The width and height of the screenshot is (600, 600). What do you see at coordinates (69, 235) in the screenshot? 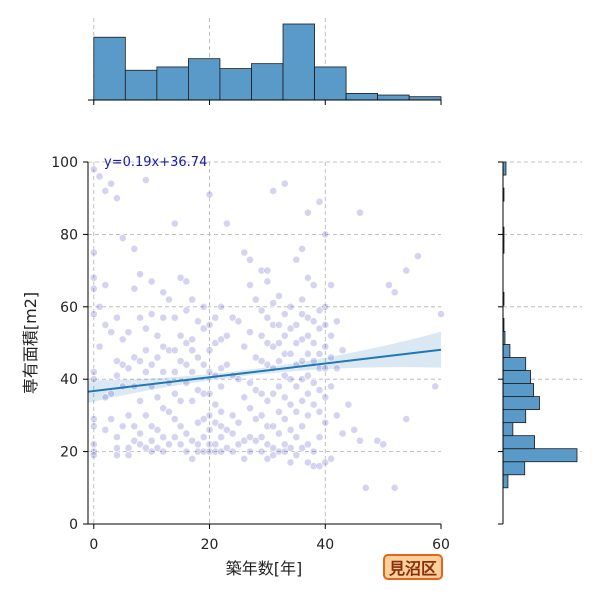
I see `y-tick-label: 80` at bounding box center [69, 235].